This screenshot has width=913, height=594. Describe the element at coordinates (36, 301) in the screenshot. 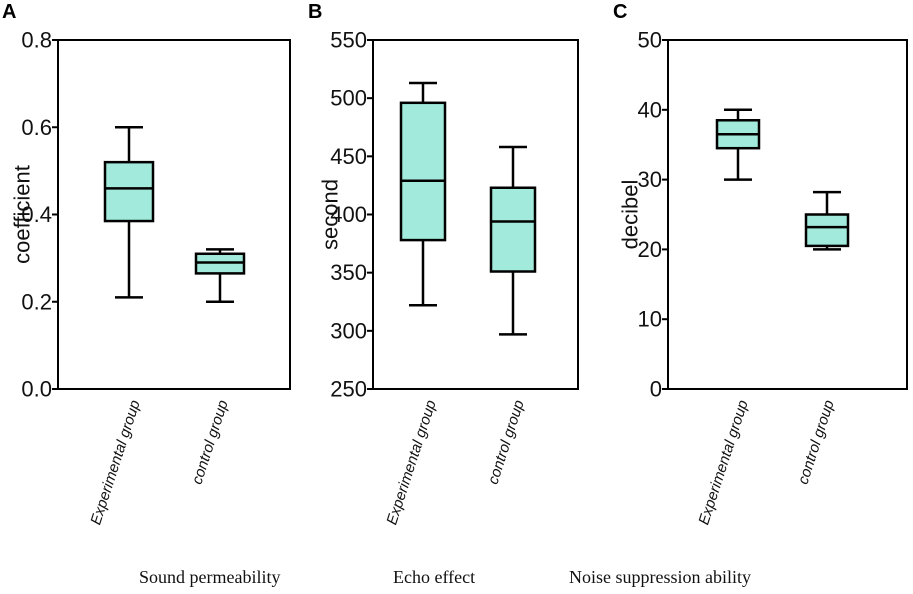

I see `y-tick-label: 0.2` at that location.